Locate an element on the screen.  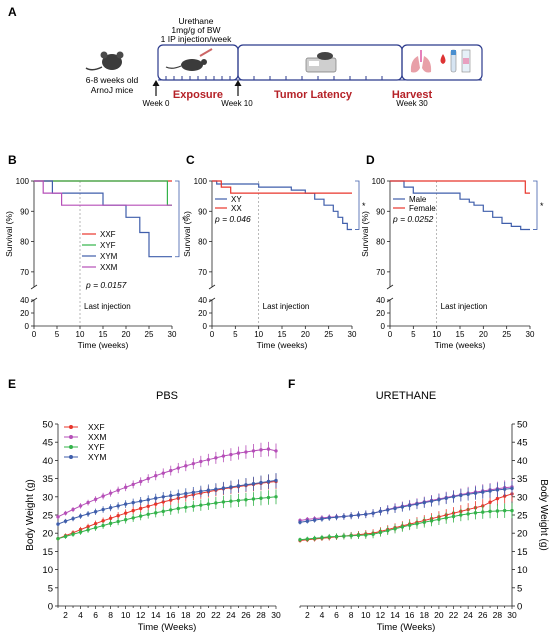
panel-letter-d: D is located at coordinates (370, 160).